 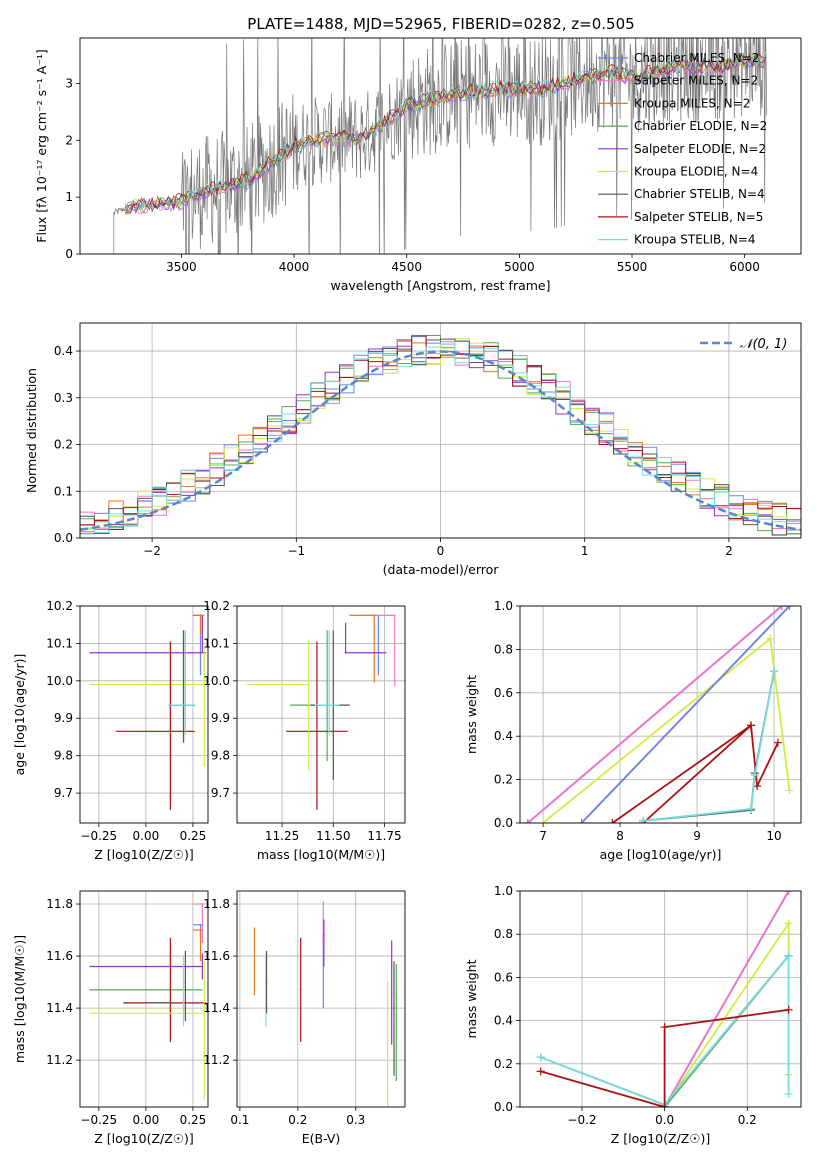 I want to click on weight-line-chabrier_miles, so click(x=685, y=714).